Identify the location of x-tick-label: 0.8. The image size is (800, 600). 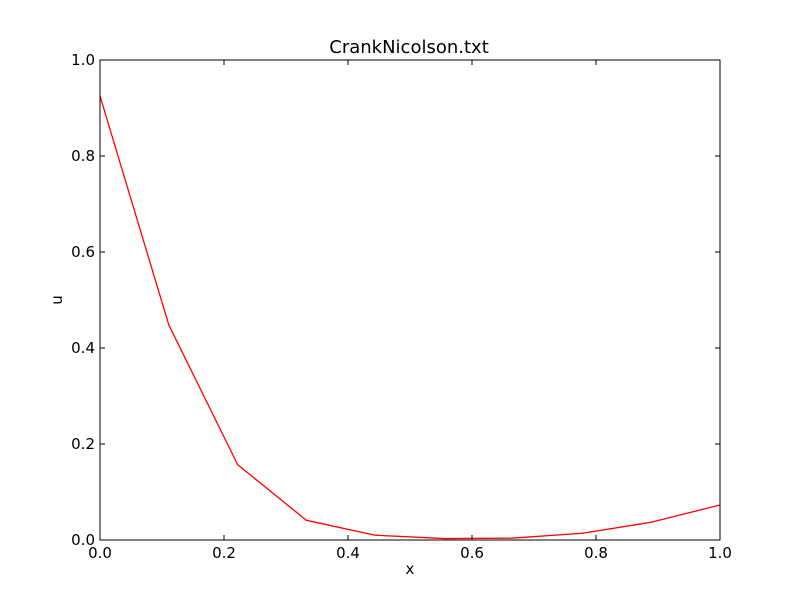
(596, 553).